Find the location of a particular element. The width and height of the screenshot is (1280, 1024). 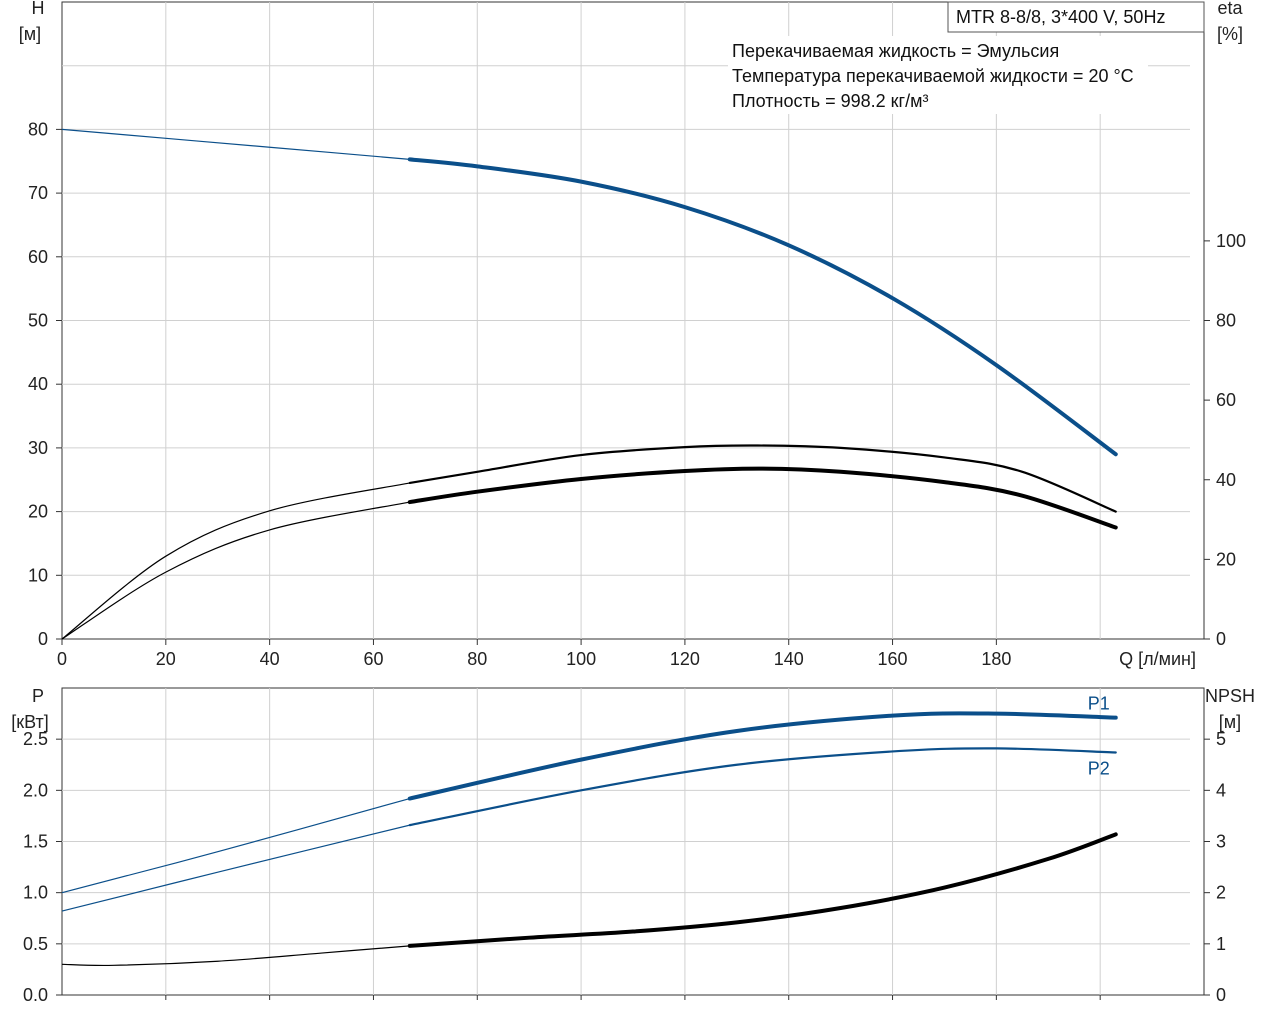

x-tick-label: 60 is located at coordinates (373, 659).